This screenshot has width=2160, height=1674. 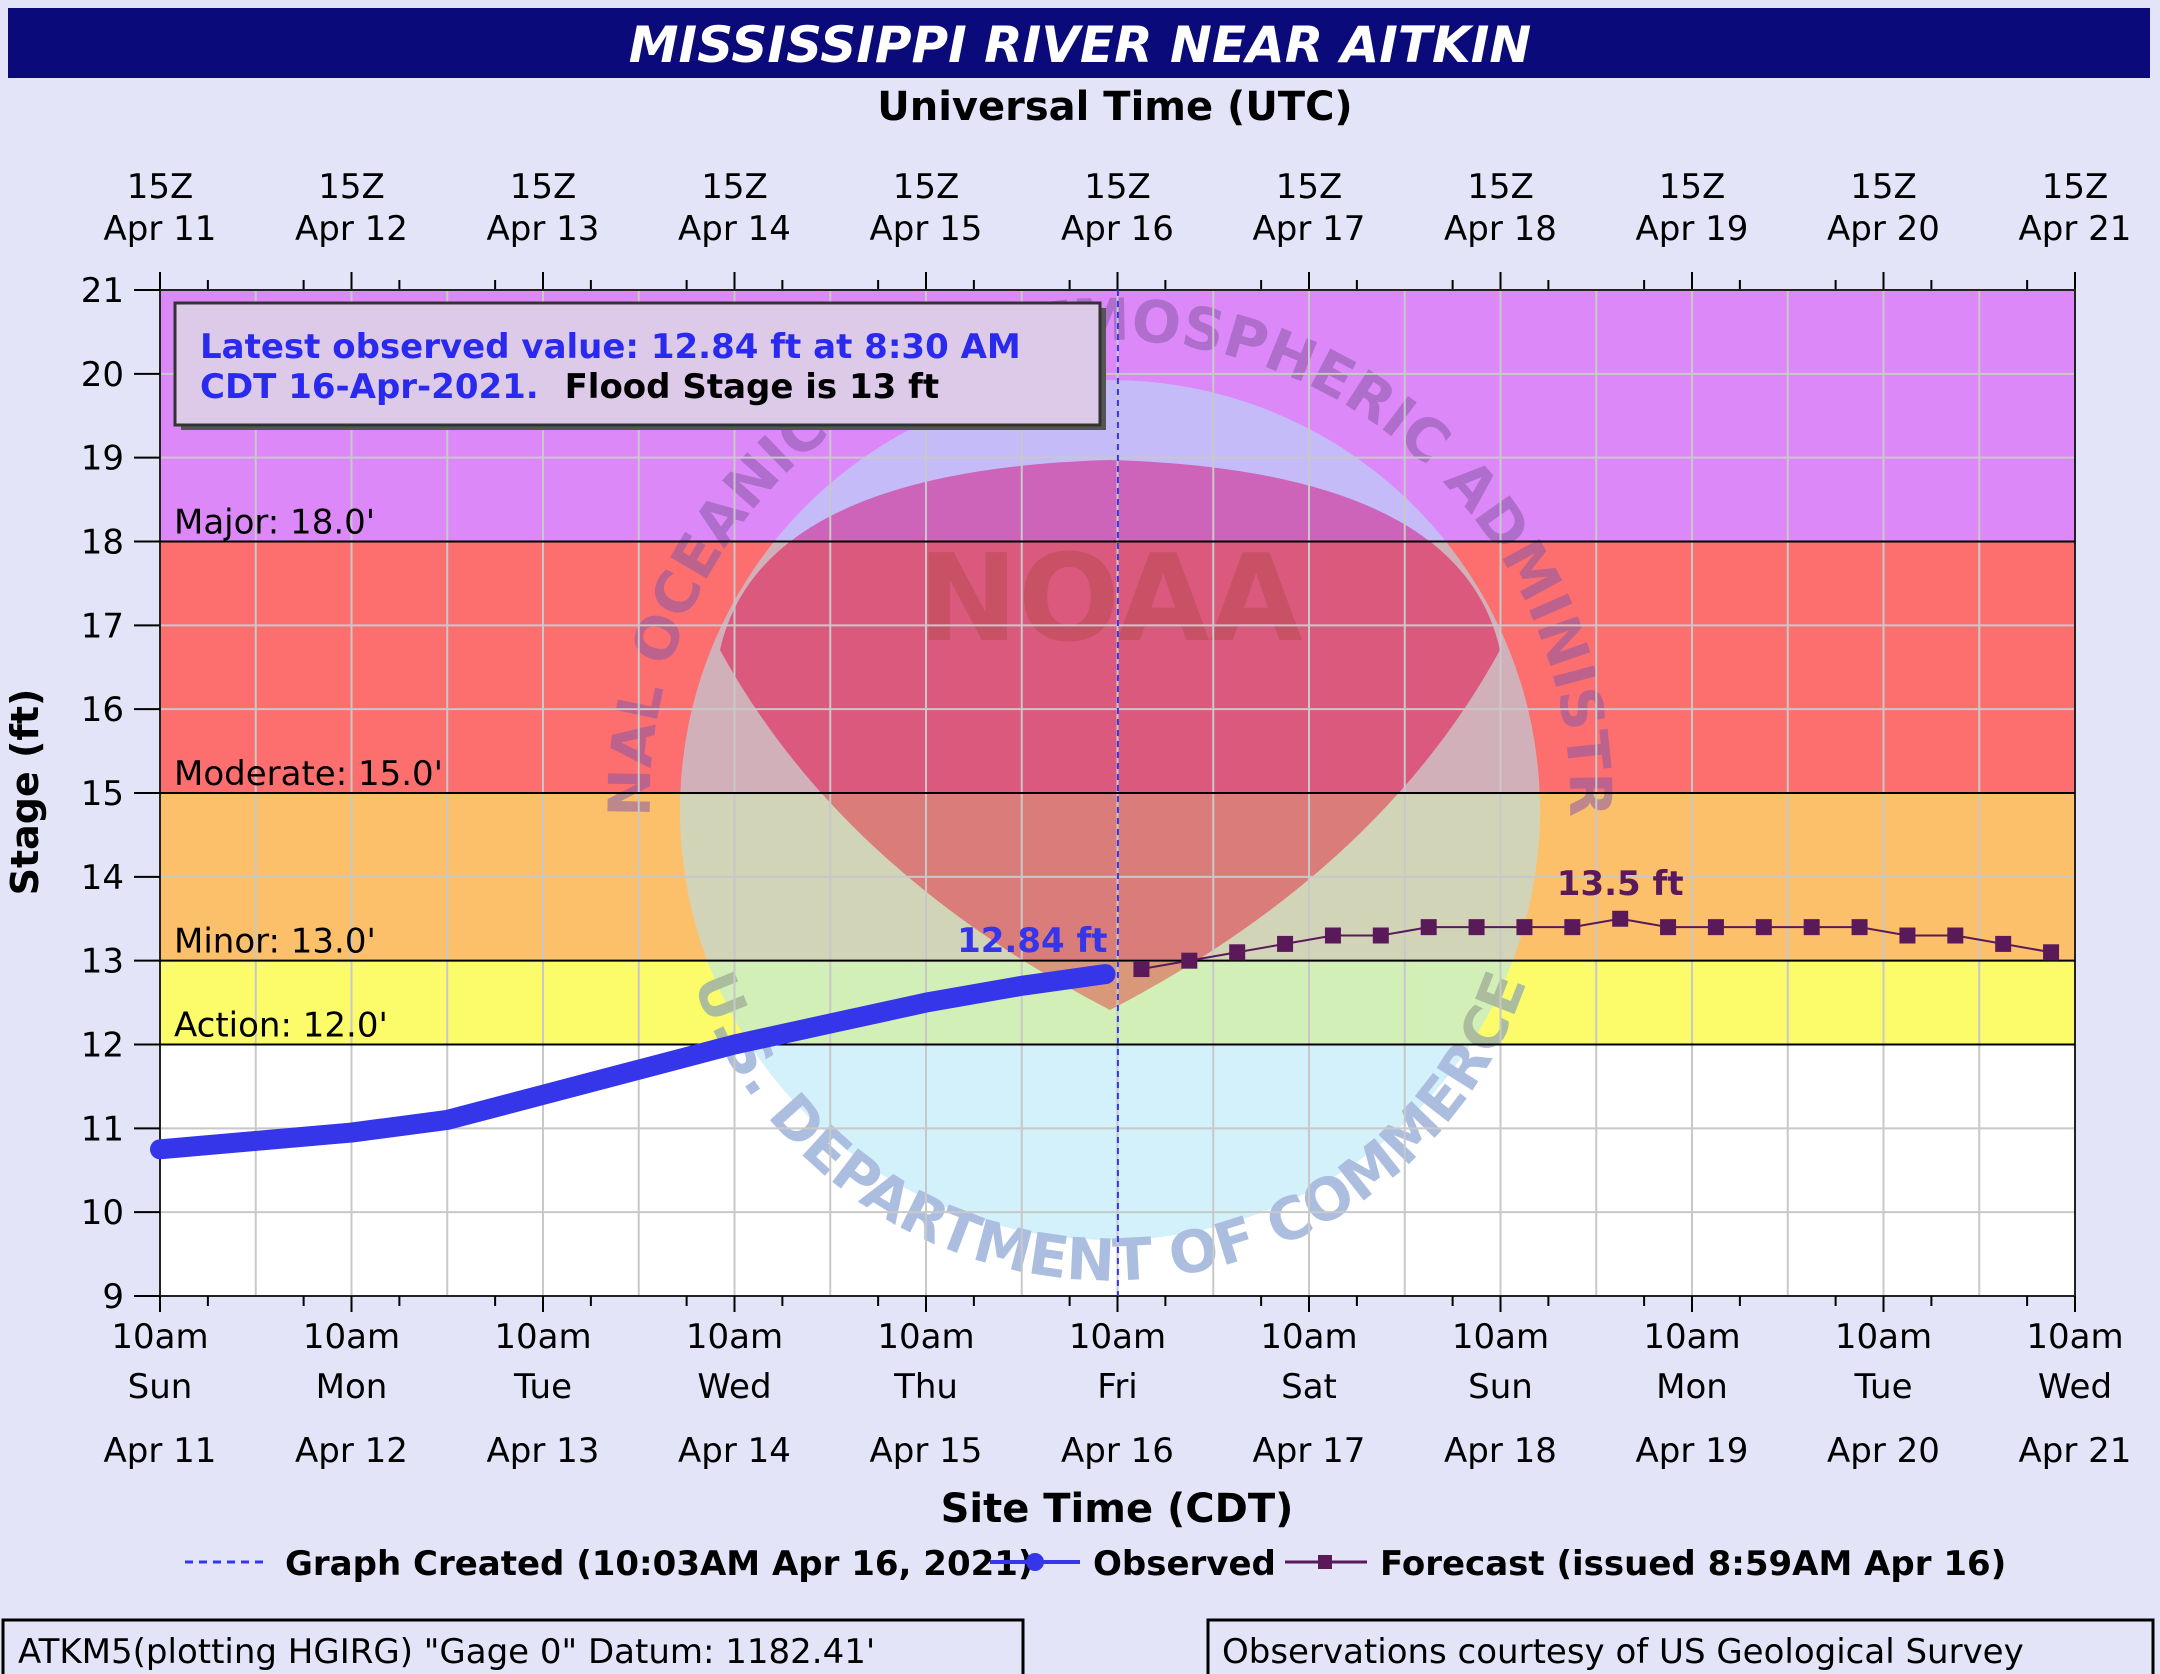 What do you see at coordinates (274, 523) in the screenshot?
I see `threshold-major-label: Major: 18.0'` at bounding box center [274, 523].